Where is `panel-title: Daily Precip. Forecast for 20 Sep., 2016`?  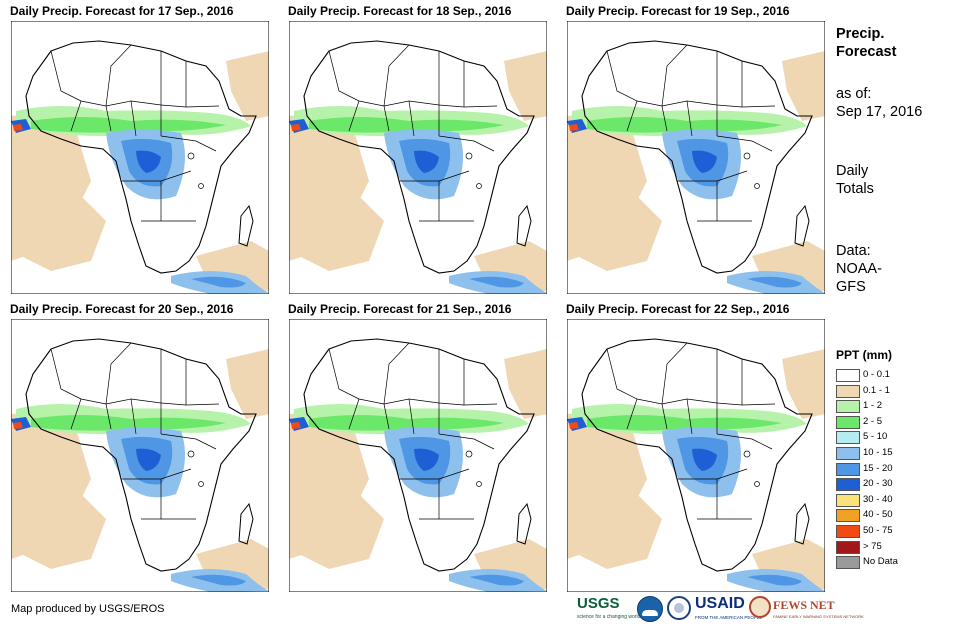
panel-title: Daily Precip. Forecast for 20 Sep., 2016 is located at coordinates (122, 309).